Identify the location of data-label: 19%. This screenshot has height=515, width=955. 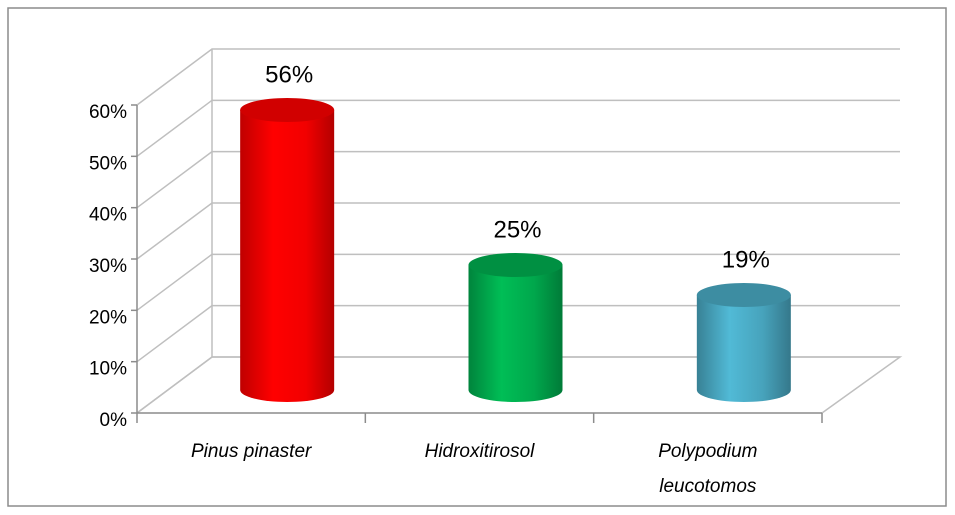
(746, 259).